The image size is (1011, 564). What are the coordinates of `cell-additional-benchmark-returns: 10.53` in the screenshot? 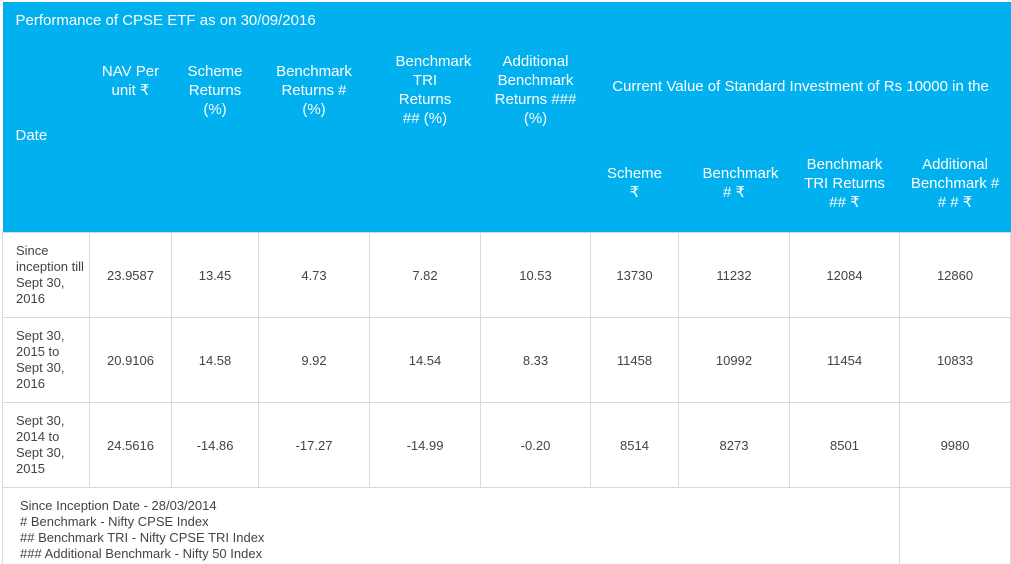 It's located at (535, 275).